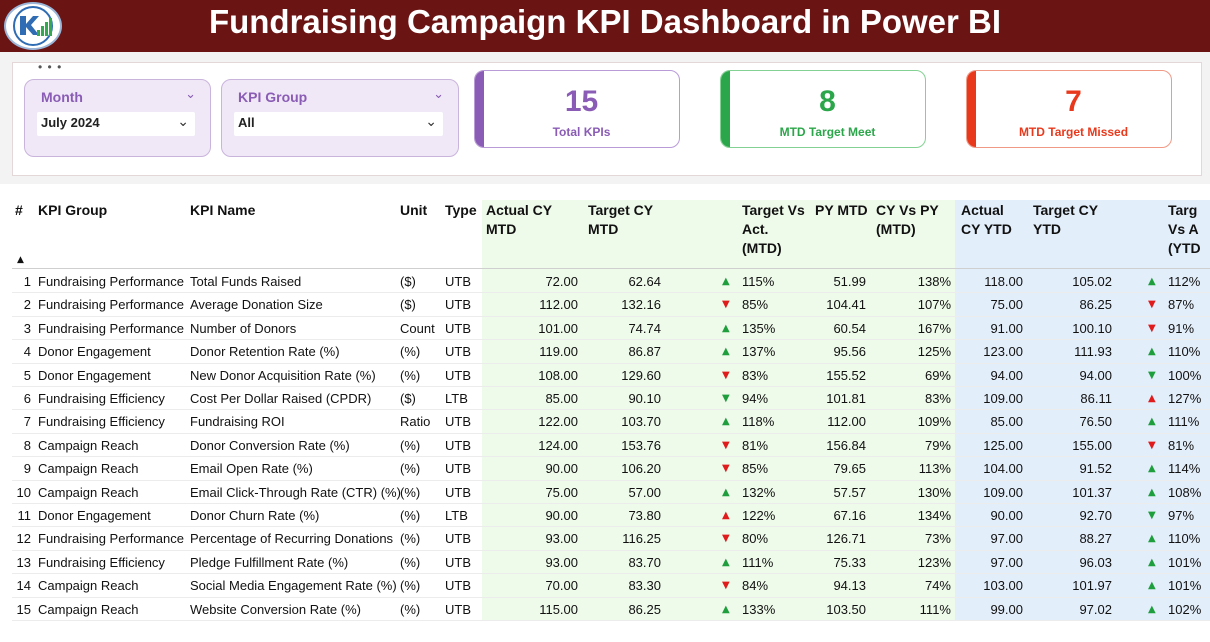 This screenshot has width=1210, height=642. What do you see at coordinates (581, 132) in the screenshot?
I see `total-kpis-label: Total KPIs` at bounding box center [581, 132].